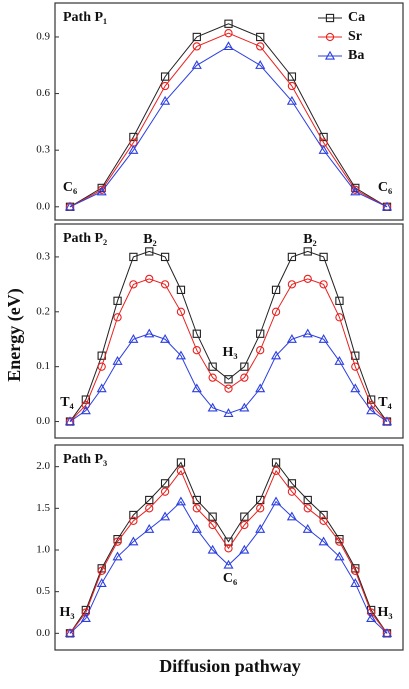 Image resolution: width=409 pixels, height=689 pixels. What do you see at coordinates (43, 36) in the screenshot?
I see `y-tick-label: 0.9` at bounding box center [43, 36].